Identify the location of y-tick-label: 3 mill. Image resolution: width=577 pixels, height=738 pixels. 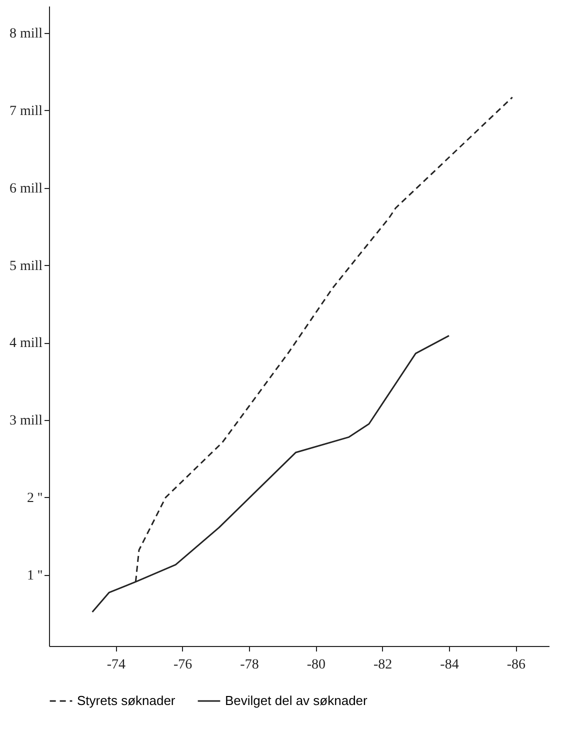
(26, 421).